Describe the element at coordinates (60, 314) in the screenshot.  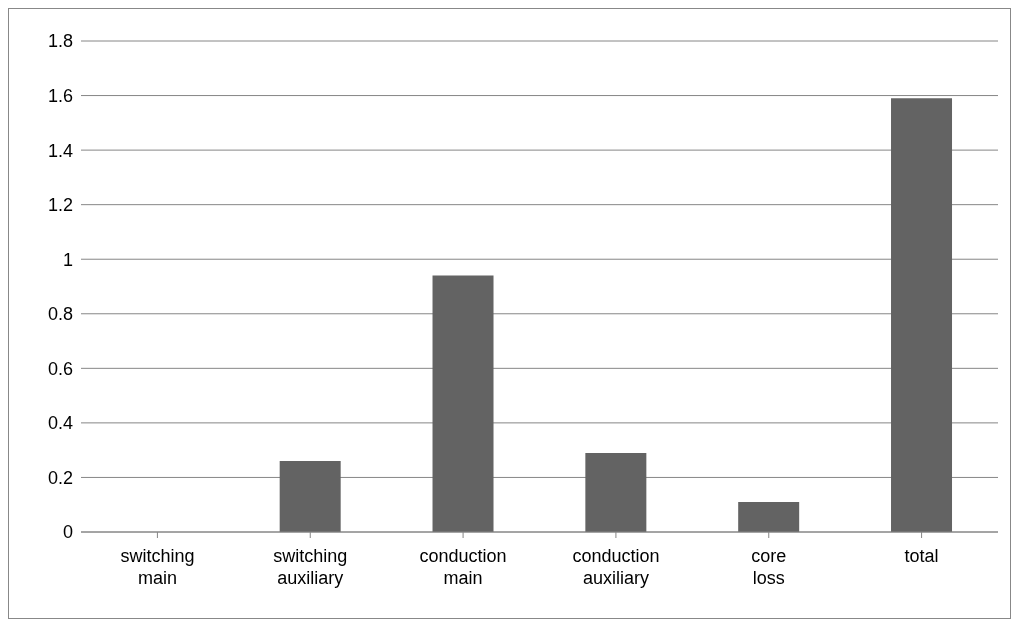
I see `y-tick-label: 0.8` at that location.